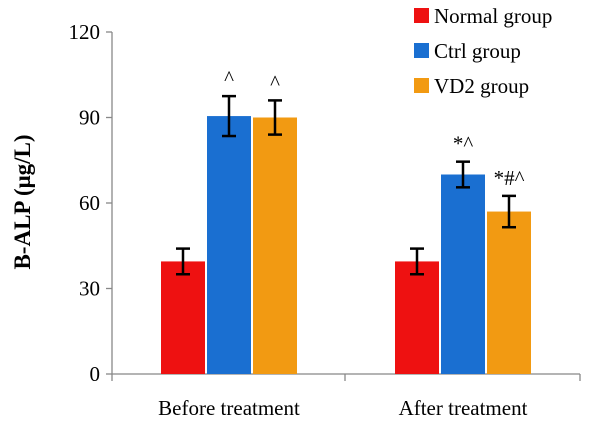 The image size is (591, 423). Describe the element at coordinates (95, 374) in the screenshot. I see `y-tick-label: 0` at that location.